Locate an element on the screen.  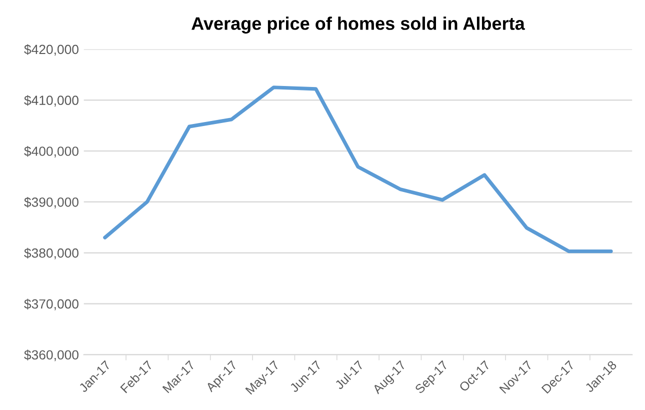
y-tick-label: $380,000 is located at coordinates (51, 254).